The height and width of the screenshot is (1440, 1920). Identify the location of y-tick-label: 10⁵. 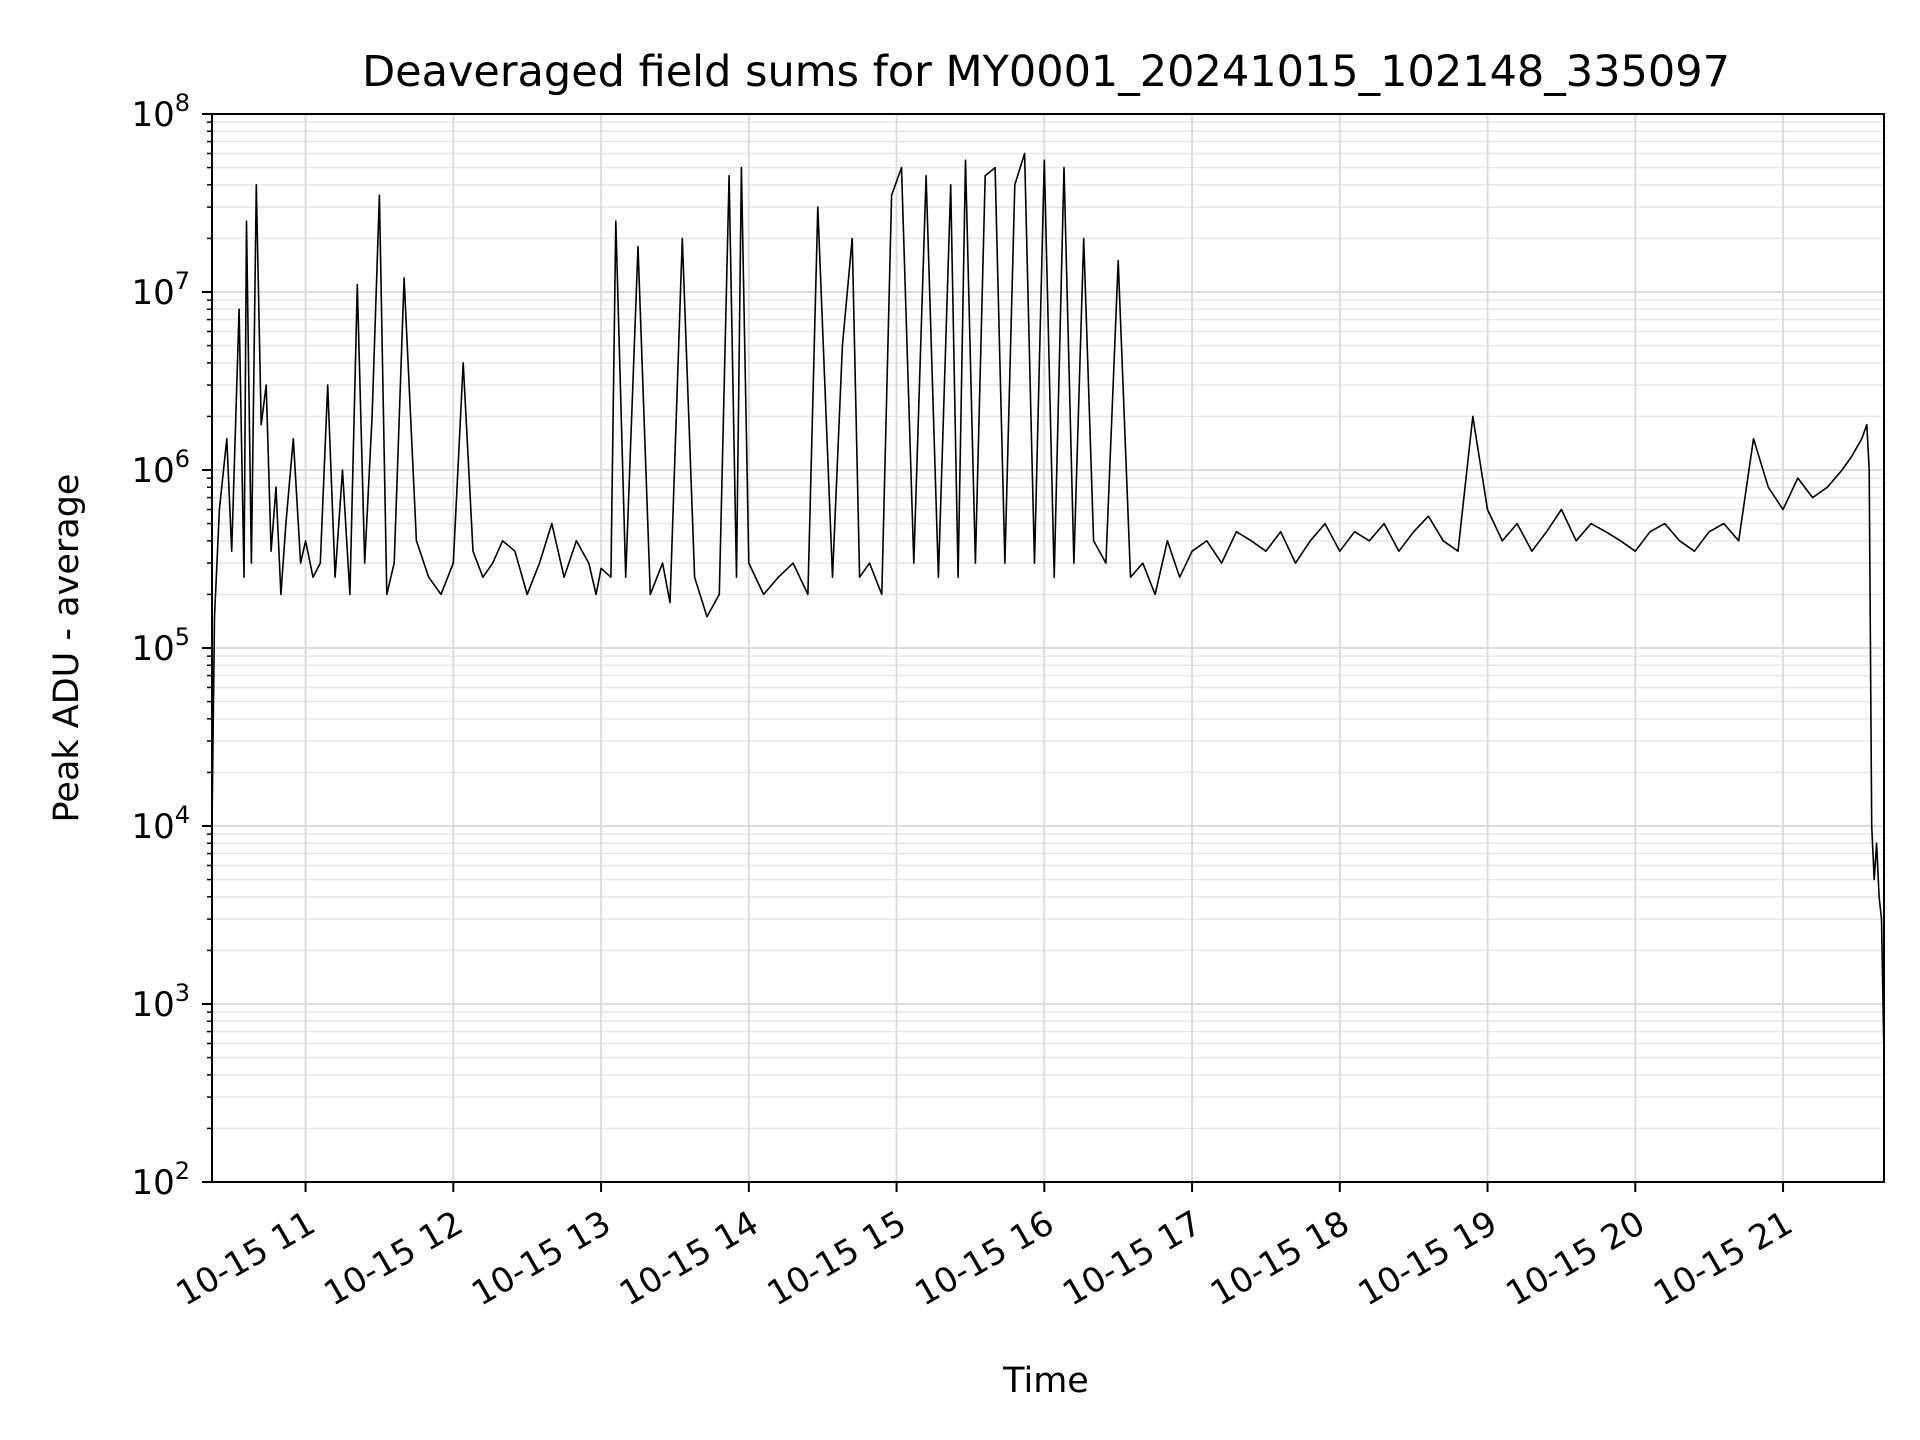
(160, 646).